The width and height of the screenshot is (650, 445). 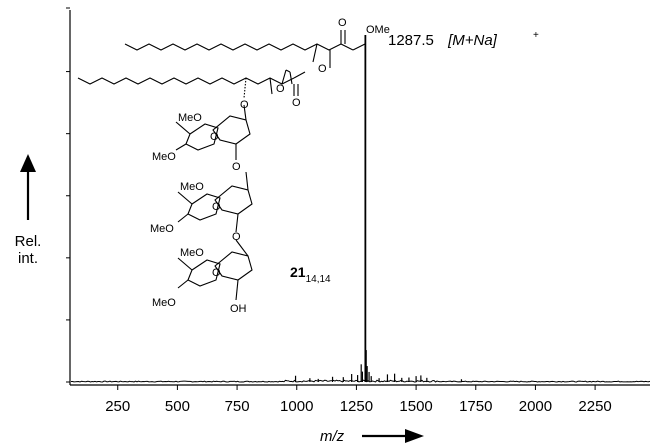 What do you see at coordinates (28, 210) in the screenshot?
I see `y-axis-title: Rel. int.` at bounding box center [28, 210].